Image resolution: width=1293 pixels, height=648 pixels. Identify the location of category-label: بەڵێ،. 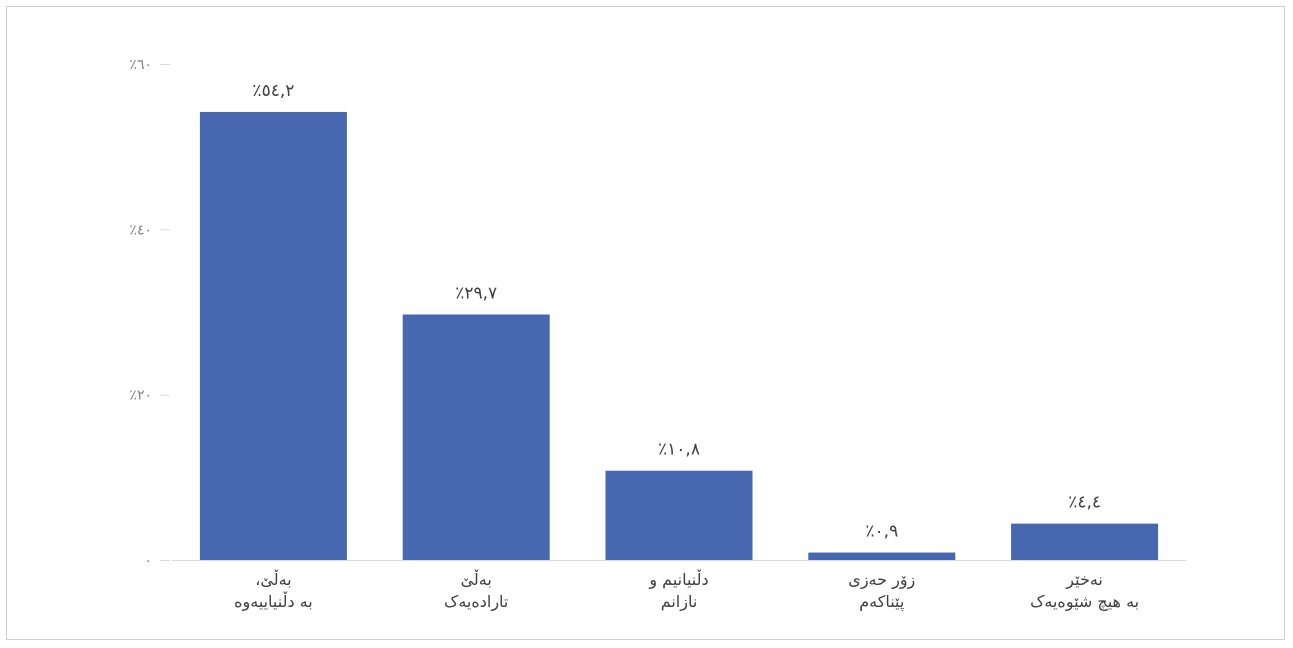
(273, 579).